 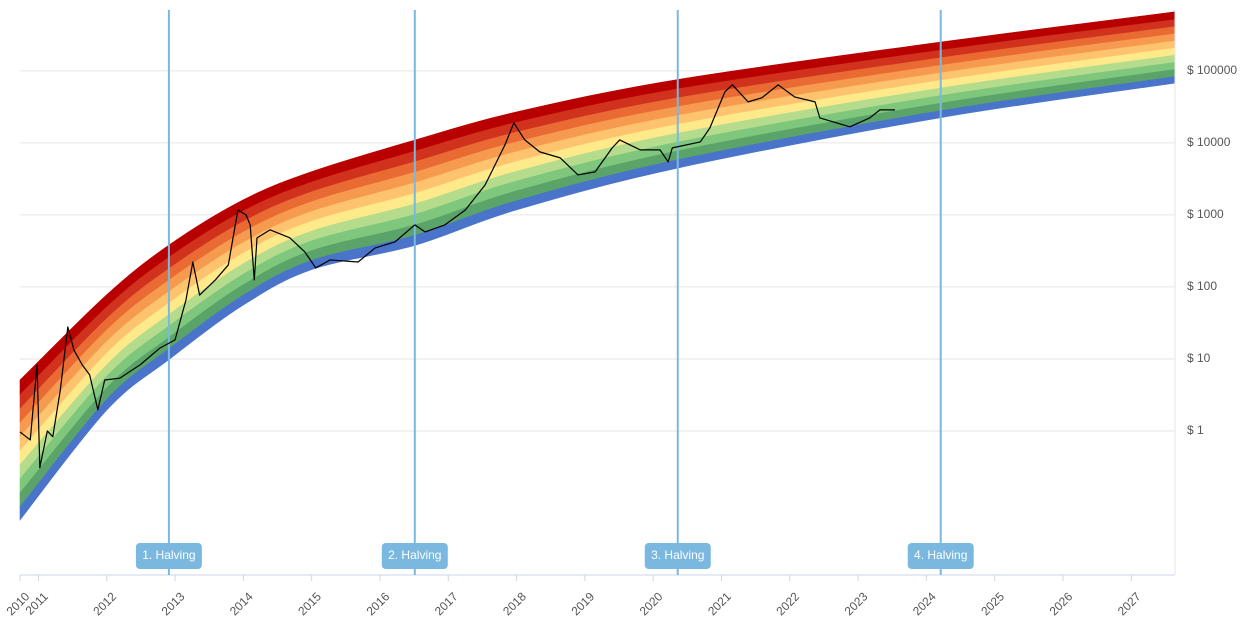 I want to click on y-tick-label: $ 100, so click(x=1202, y=286).